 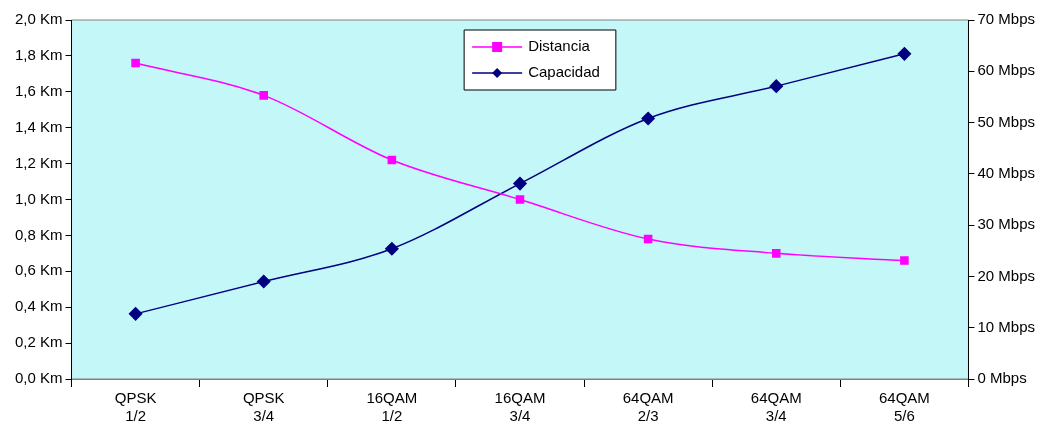 What do you see at coordinates (1006, 275) in the screenshot?
I see `y2-tick-label: 20 Mbps` at bounding box center [1006, 275].